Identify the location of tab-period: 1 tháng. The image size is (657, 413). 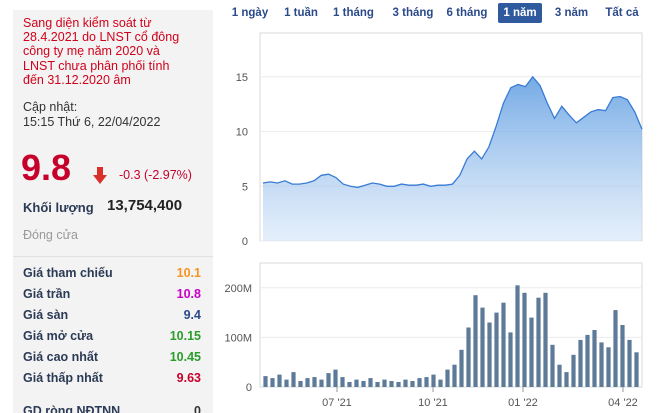
(353, 13).